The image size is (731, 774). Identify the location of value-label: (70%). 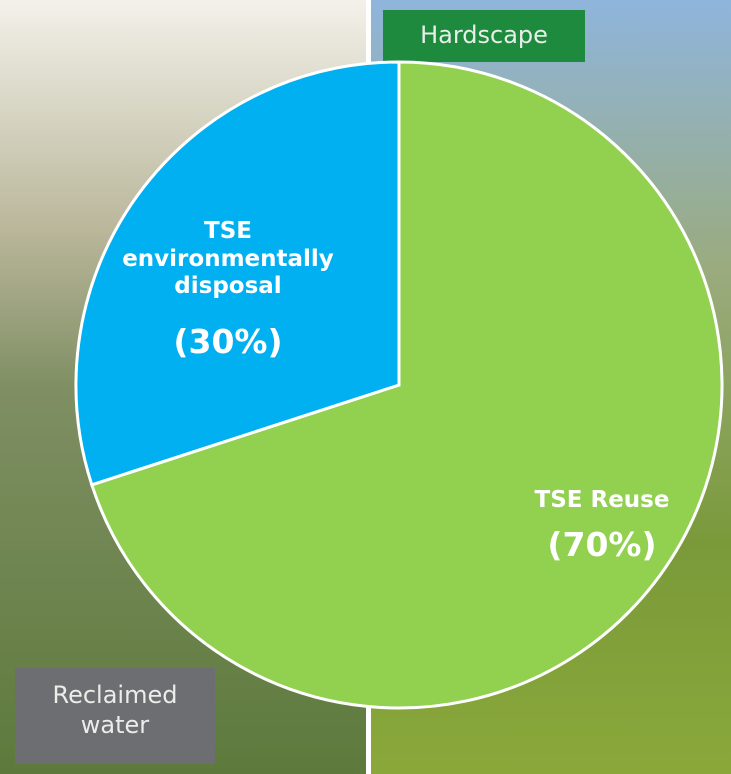
(602, 544).